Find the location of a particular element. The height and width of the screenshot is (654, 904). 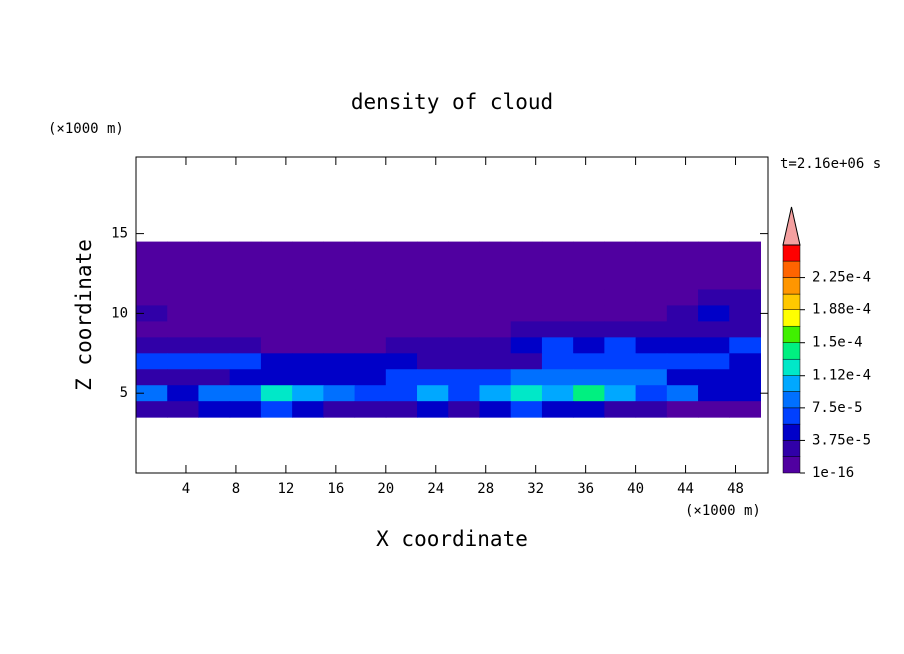

y-tick-label: 5 is located at coordinates (124, 393).